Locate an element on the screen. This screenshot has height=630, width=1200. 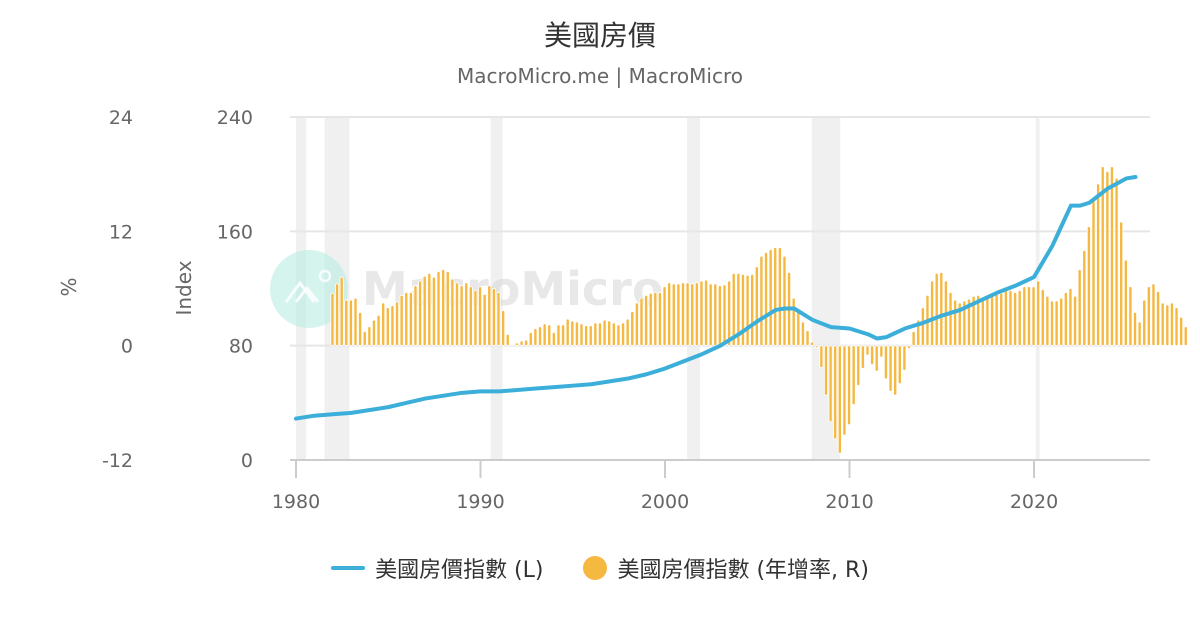
right-axis-tick: -12 is located at coordinates (117, 461).